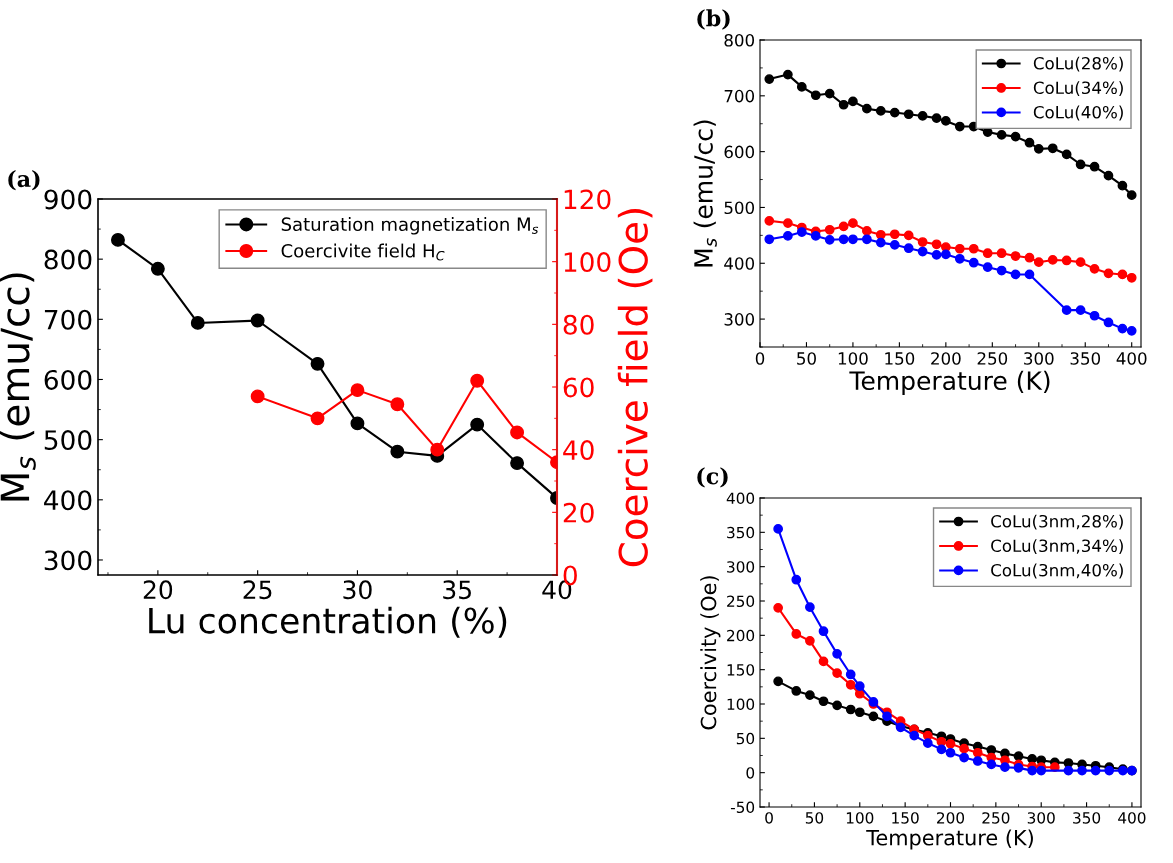 This screenshot has height=863, width=1173. Describe the element at coordinates (410, 226) in the screenshot. I see `legend-label: Saturation magnetization M$_{s}$` at that location.